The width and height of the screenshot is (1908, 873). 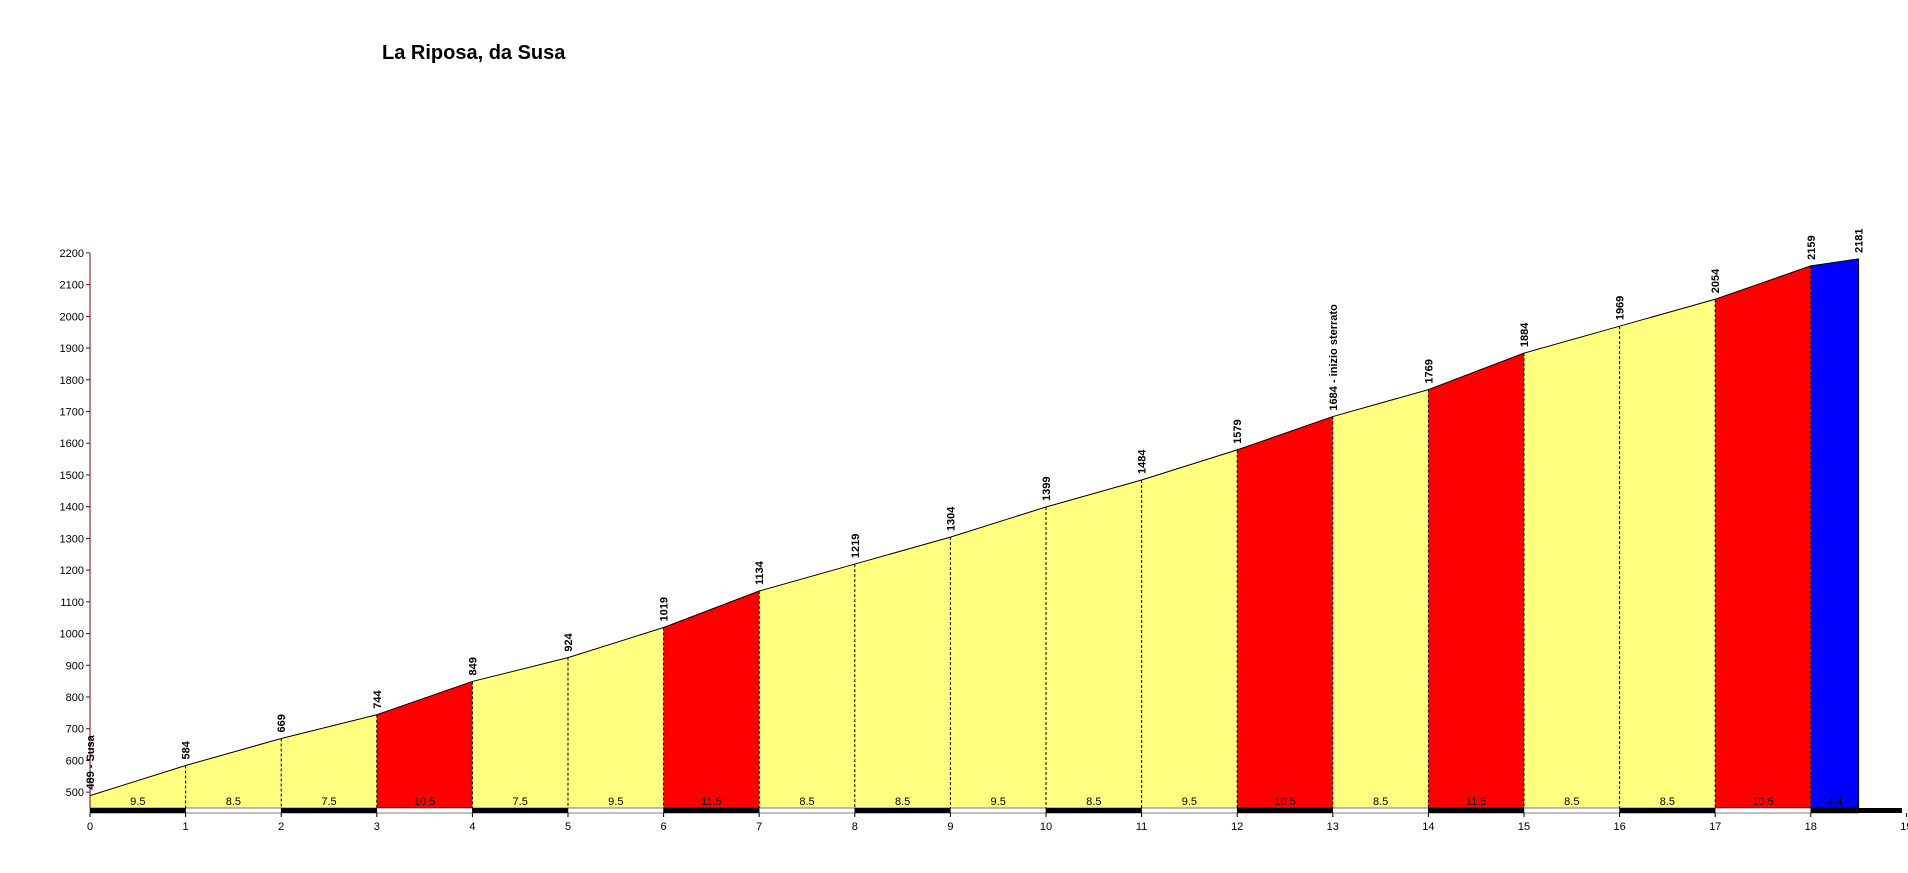 I want to click on elevation-label-5: 924, so click(x=569, y=641).